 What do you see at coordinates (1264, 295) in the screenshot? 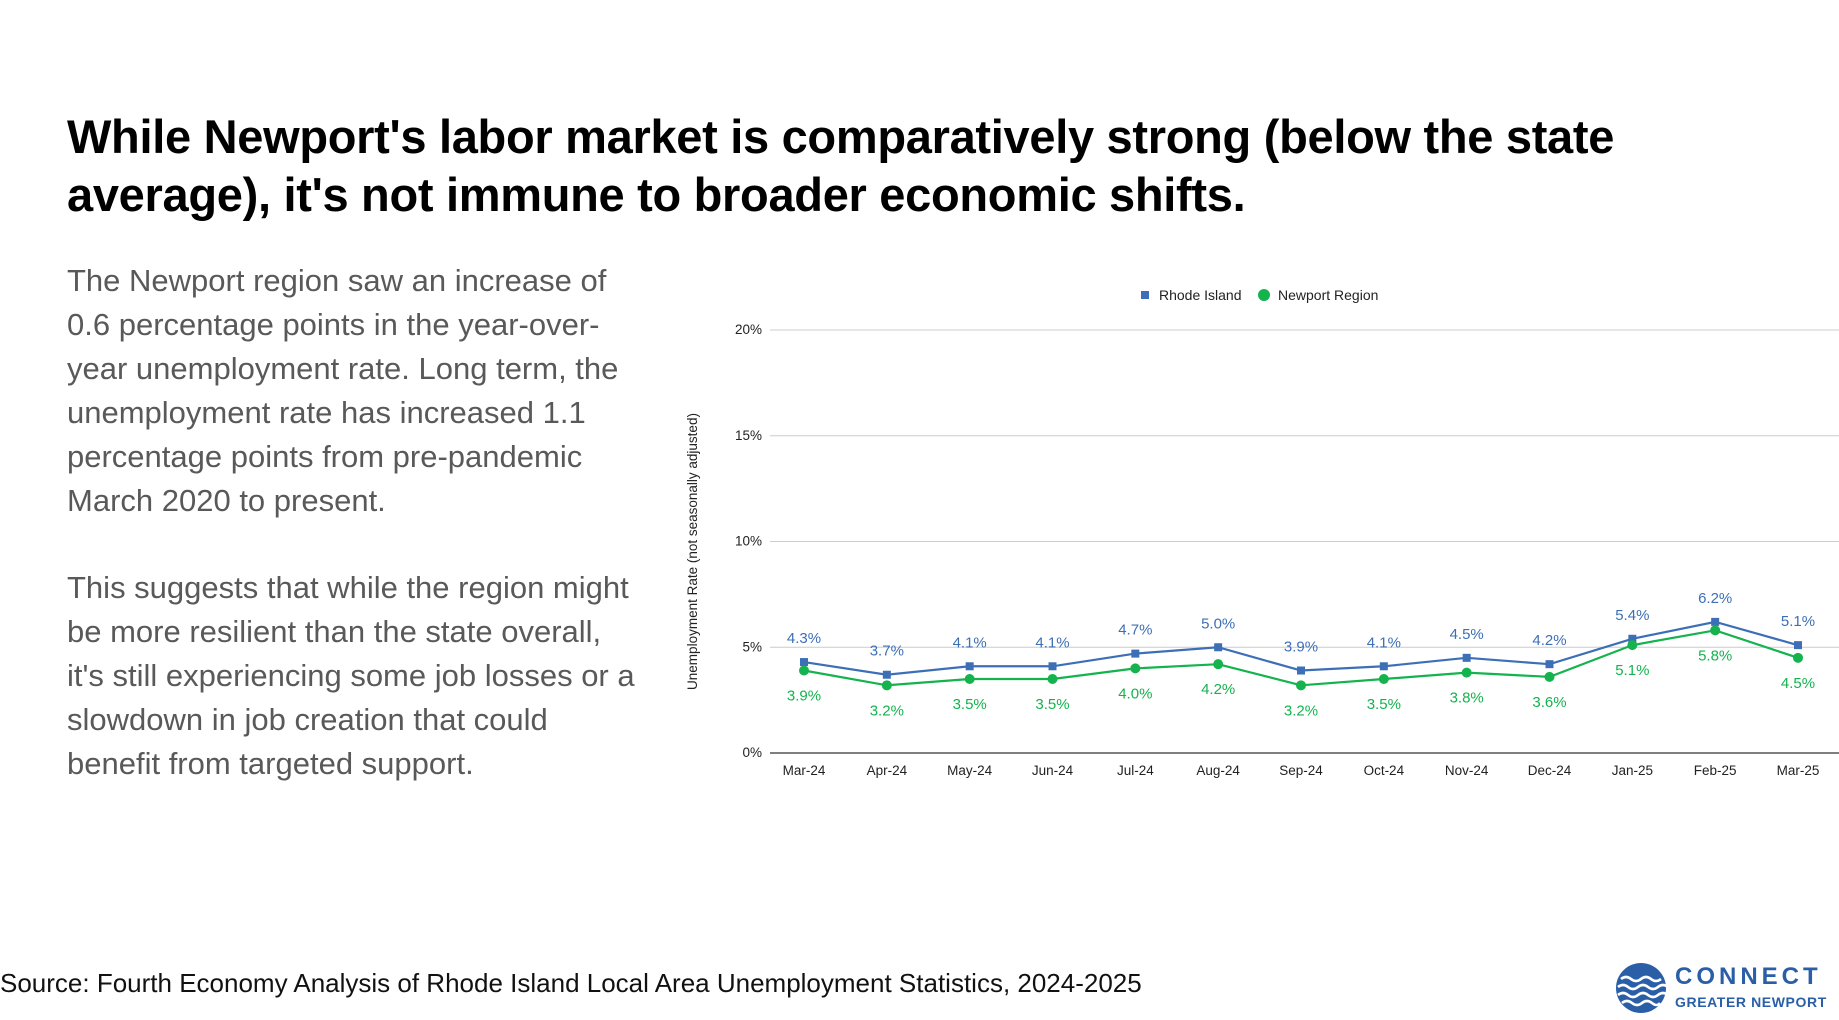
I see `legend-marker-circle` at bounding box center [1264, 295].